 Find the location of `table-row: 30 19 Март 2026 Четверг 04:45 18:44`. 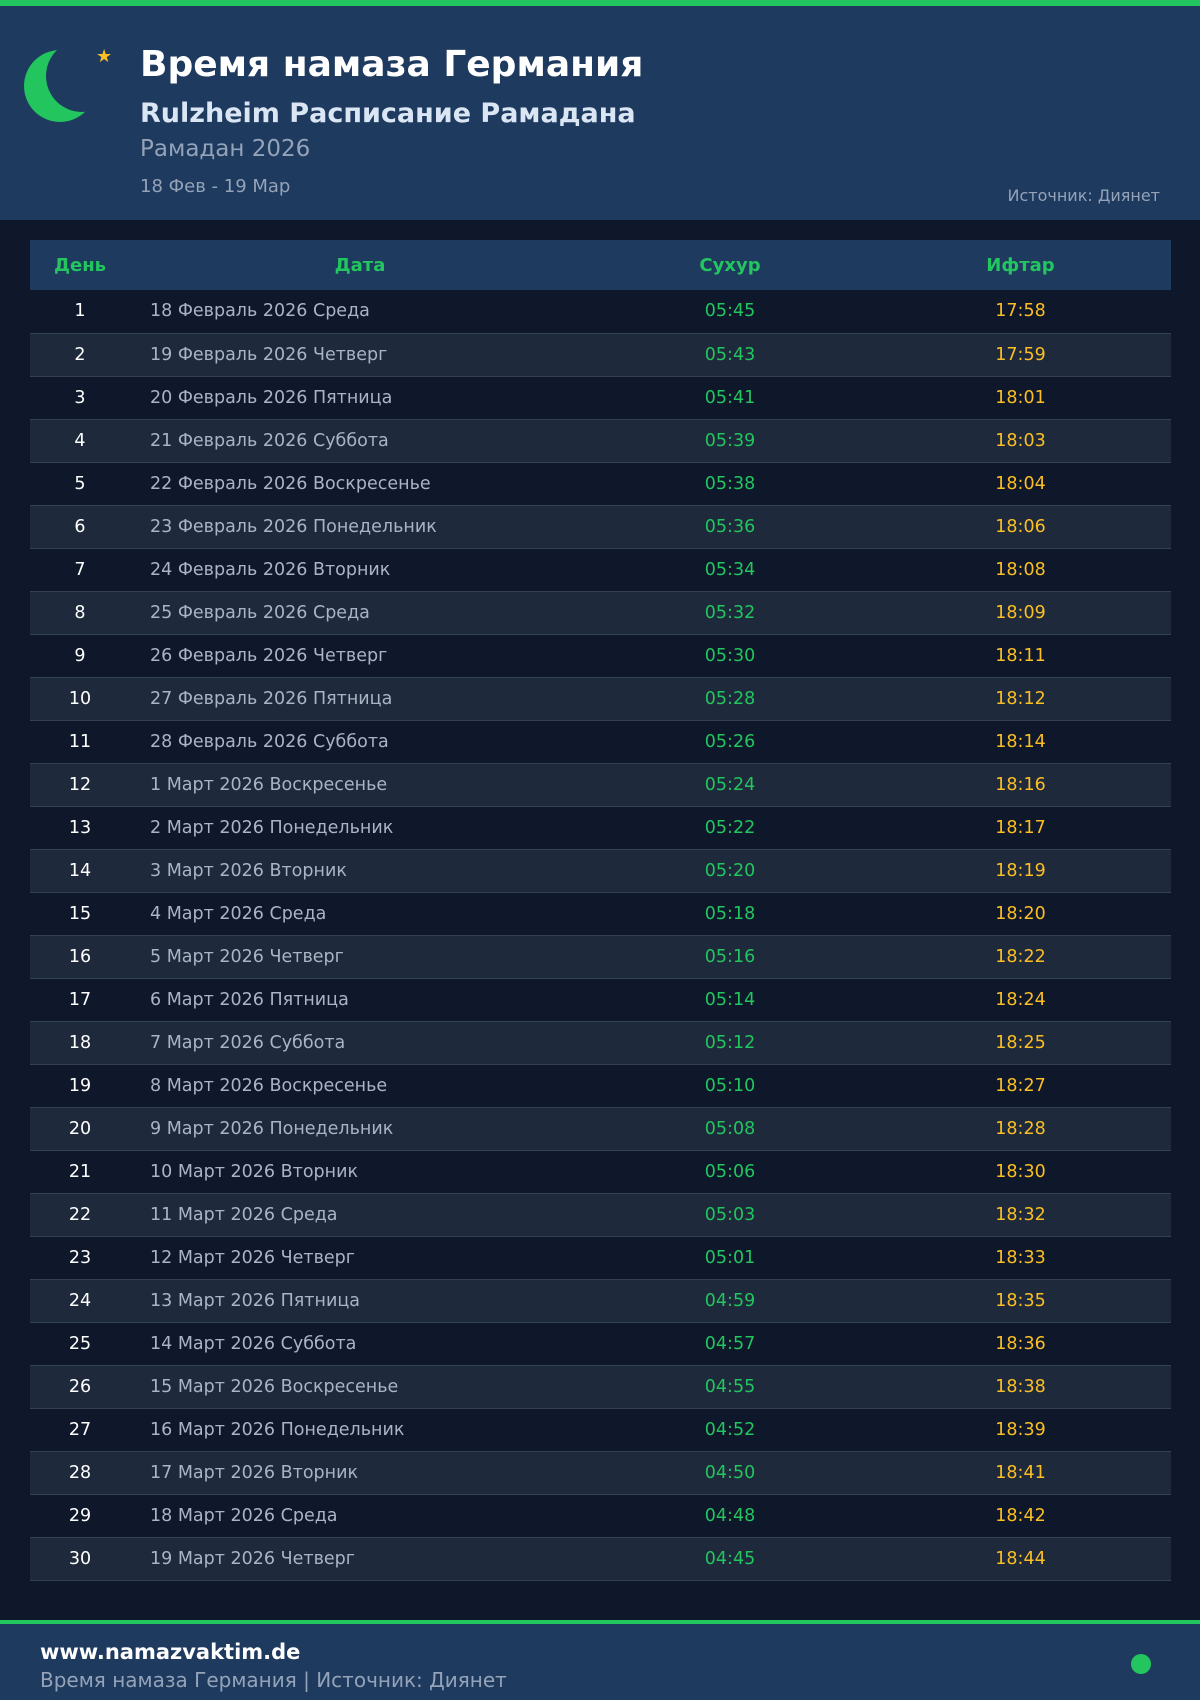

table-row: 30 19 Март 2026 Четверг 04:45 18:44 is located at coordinates (600, 1559).